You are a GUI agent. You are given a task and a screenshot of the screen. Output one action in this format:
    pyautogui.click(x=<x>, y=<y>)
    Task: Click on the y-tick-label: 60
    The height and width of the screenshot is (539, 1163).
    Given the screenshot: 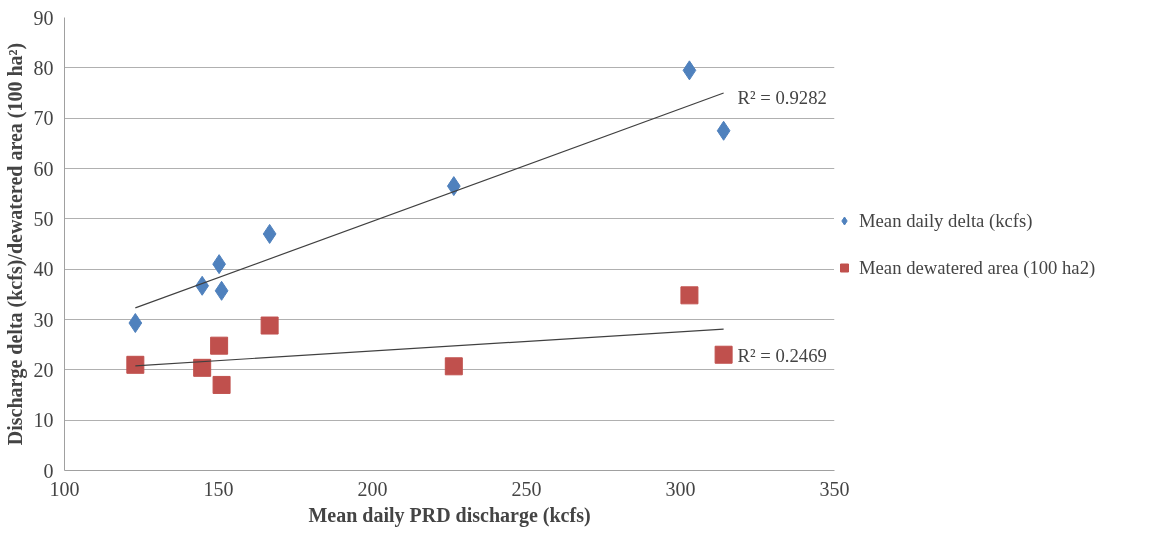 What is the action you would take?
    pyautogui.click(x=43, y=168)
    